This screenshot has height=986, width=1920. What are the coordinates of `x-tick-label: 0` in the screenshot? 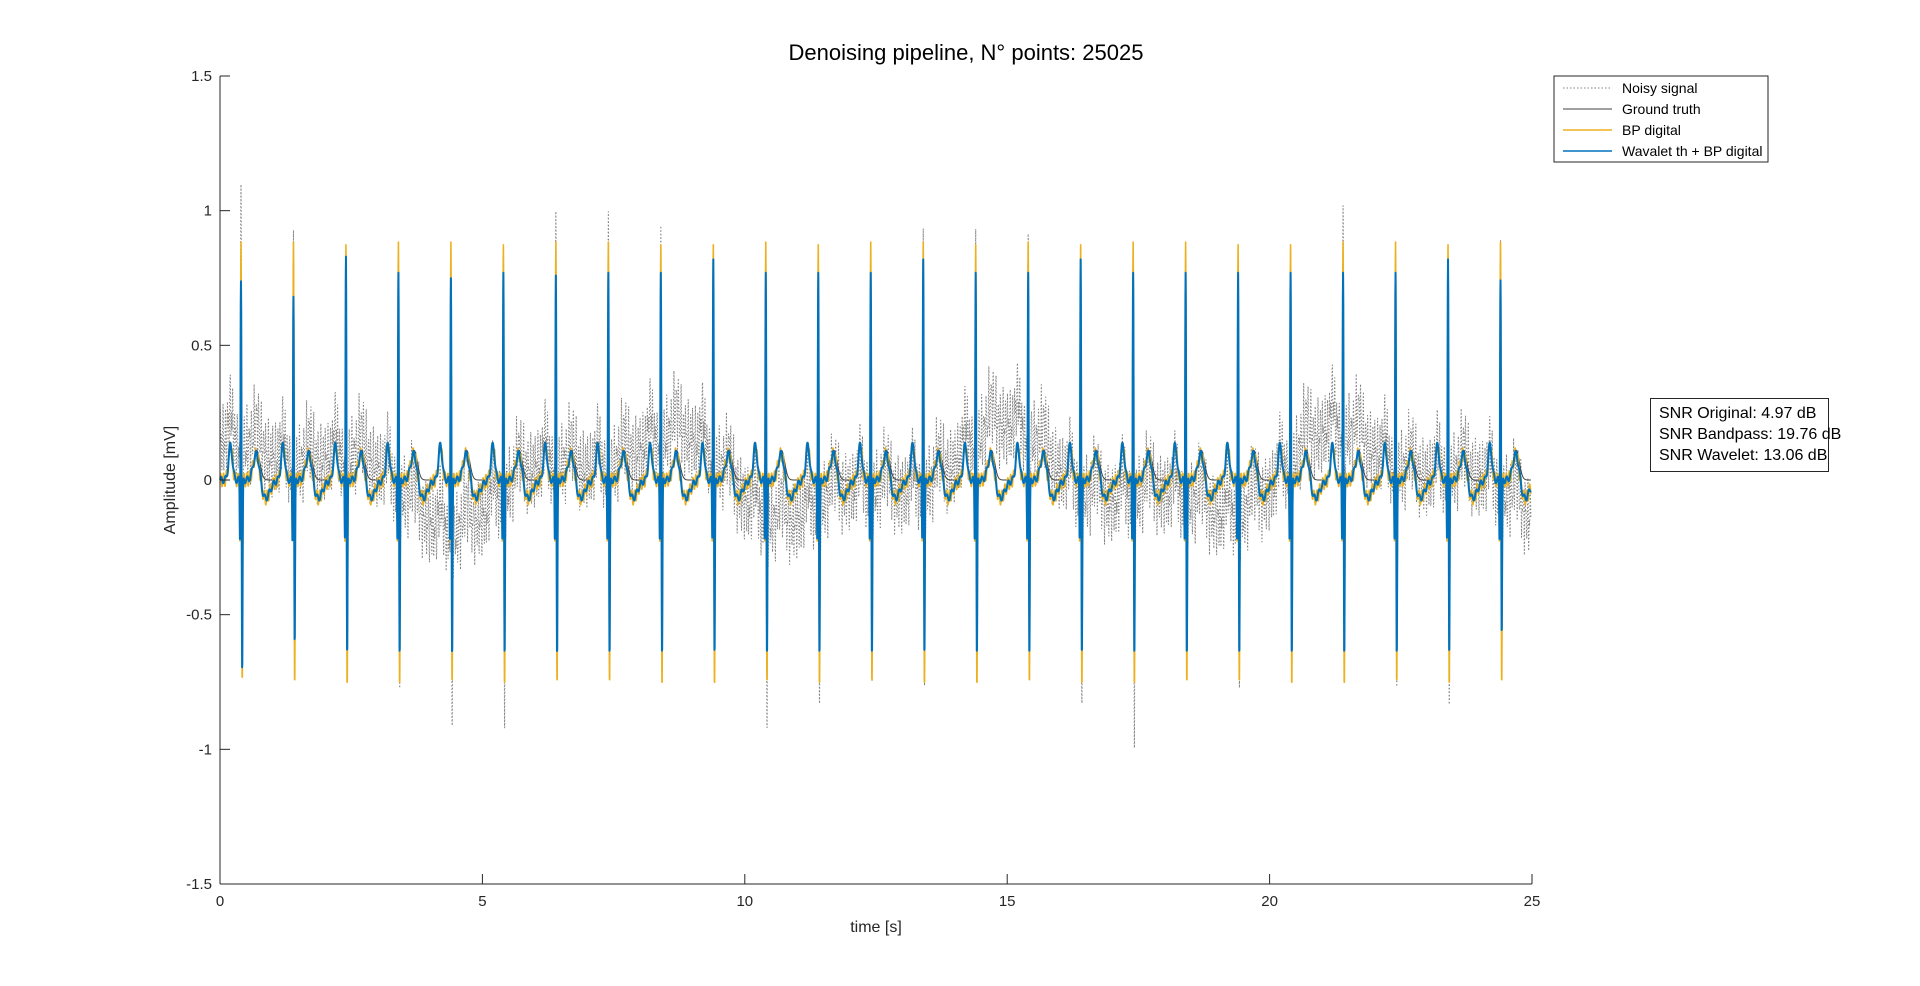 It's located at (220, 901).